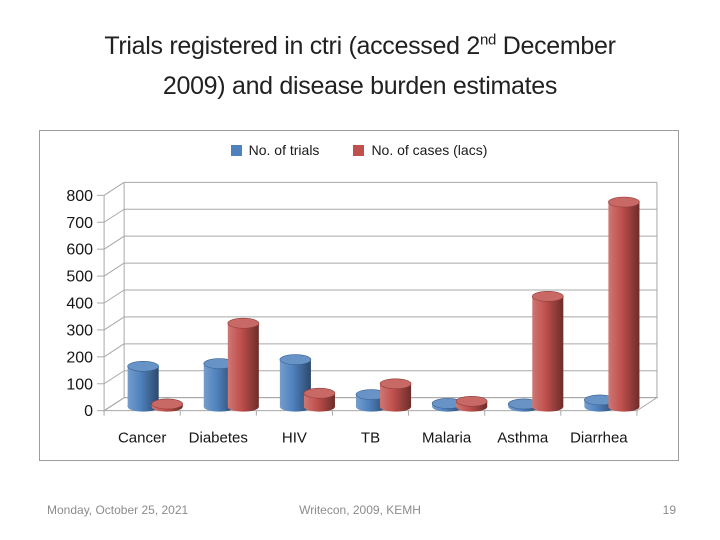 The width and height of the screenshot is (720, 540). What do you see at coordinates (547, 351) in the screenshot?
I see `cylinder-cases-asthma` at bounding box center [547, 351].